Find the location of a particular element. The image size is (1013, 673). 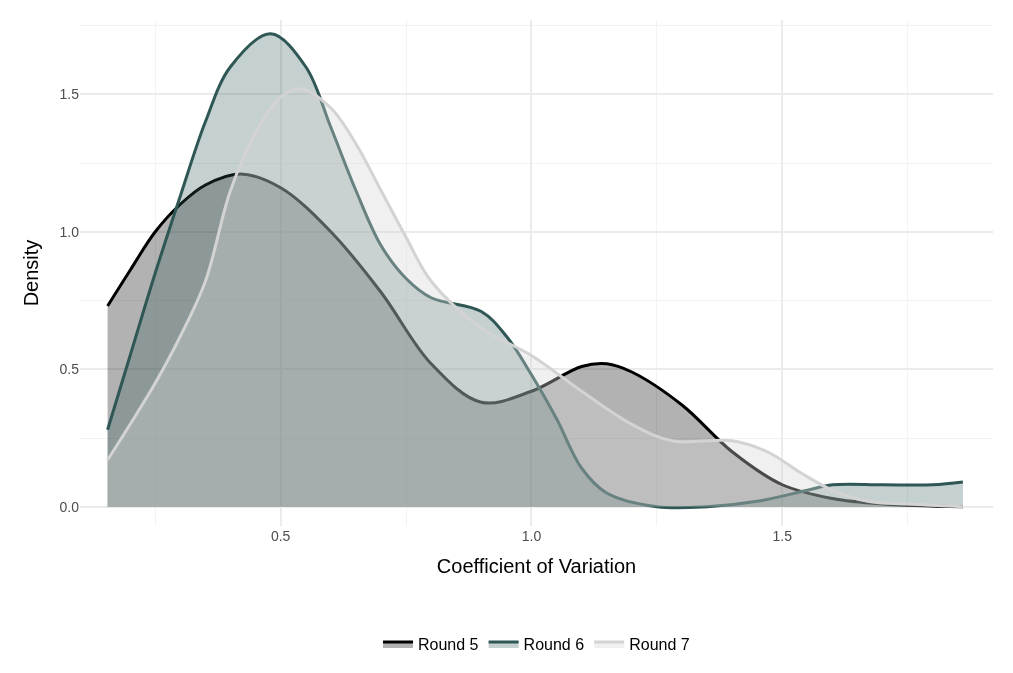

y-tick-label: 0.5 is located at coordinates (69, 369).